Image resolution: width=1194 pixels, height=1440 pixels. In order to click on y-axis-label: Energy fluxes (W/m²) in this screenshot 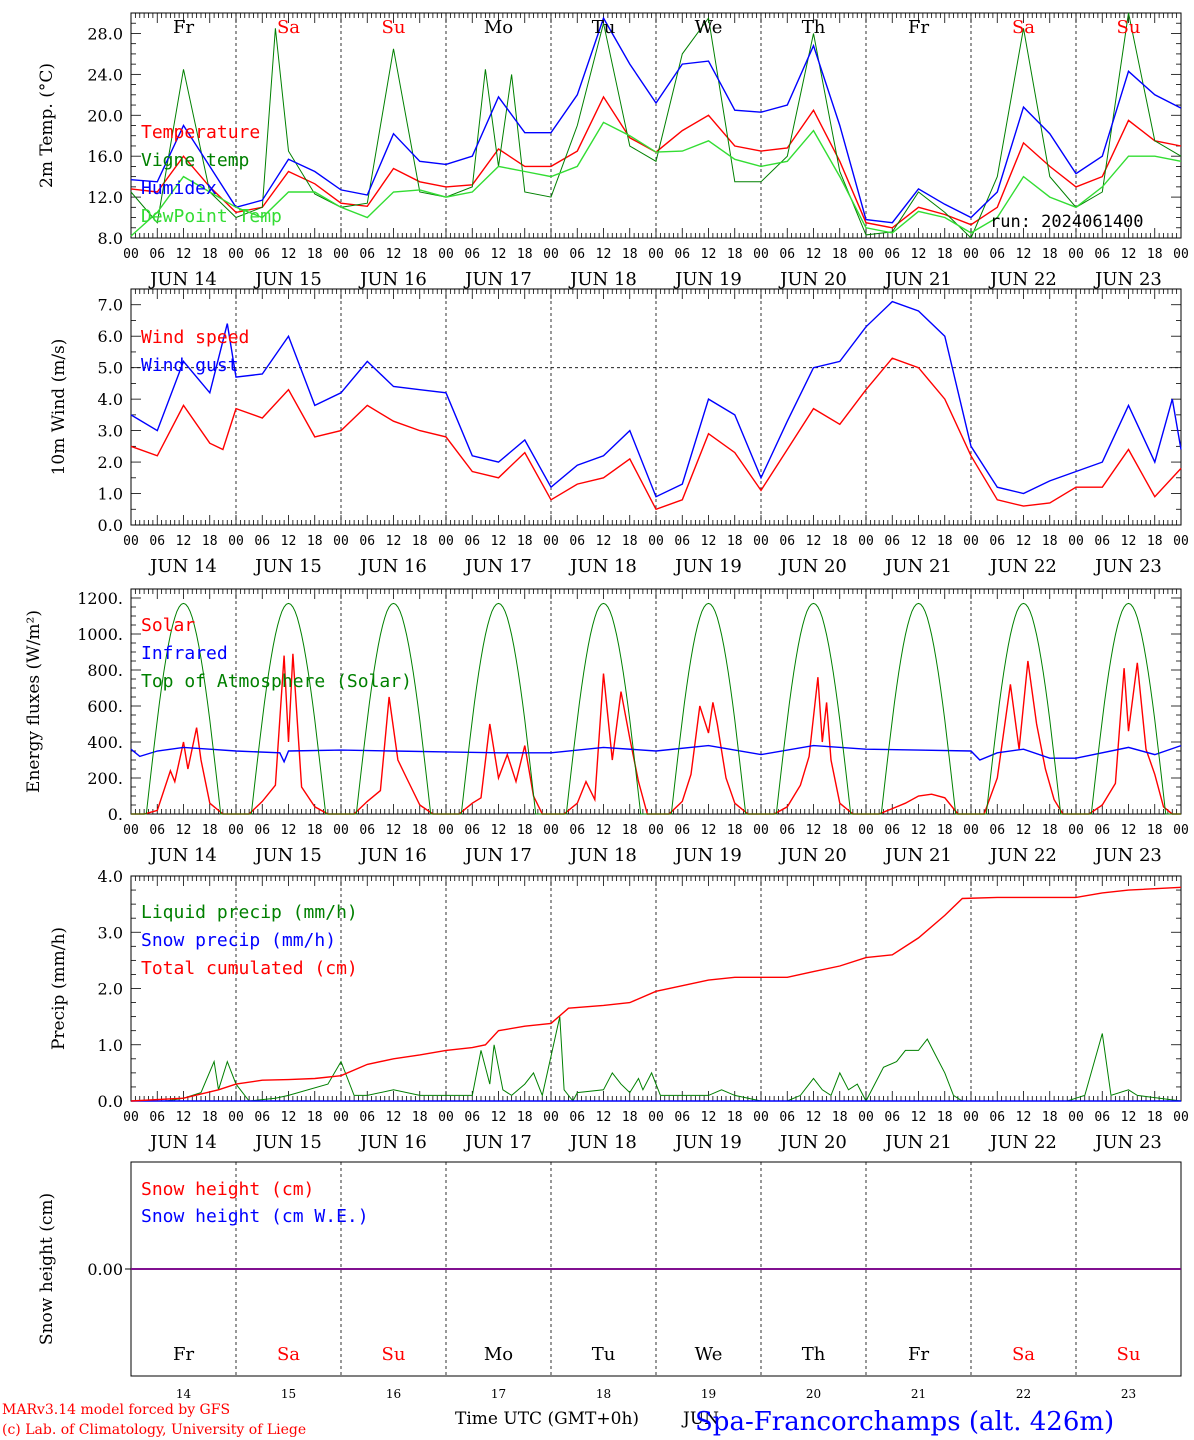, I will do `click(34, 701)`.